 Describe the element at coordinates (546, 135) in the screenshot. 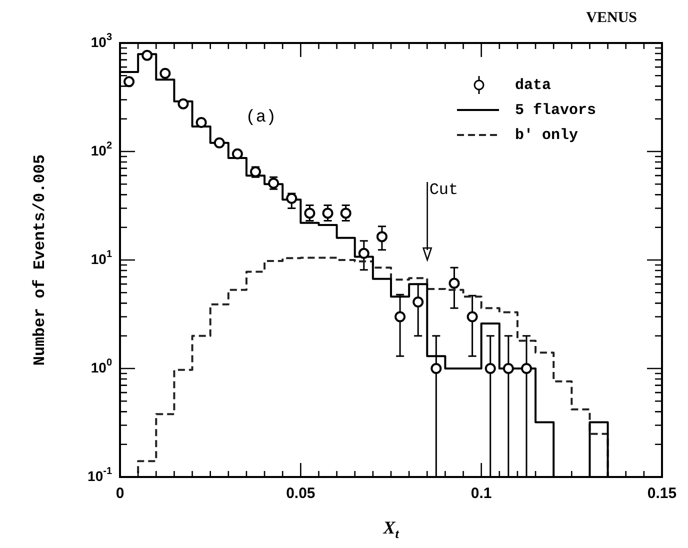

I see `legend-label: b' only` at that location.